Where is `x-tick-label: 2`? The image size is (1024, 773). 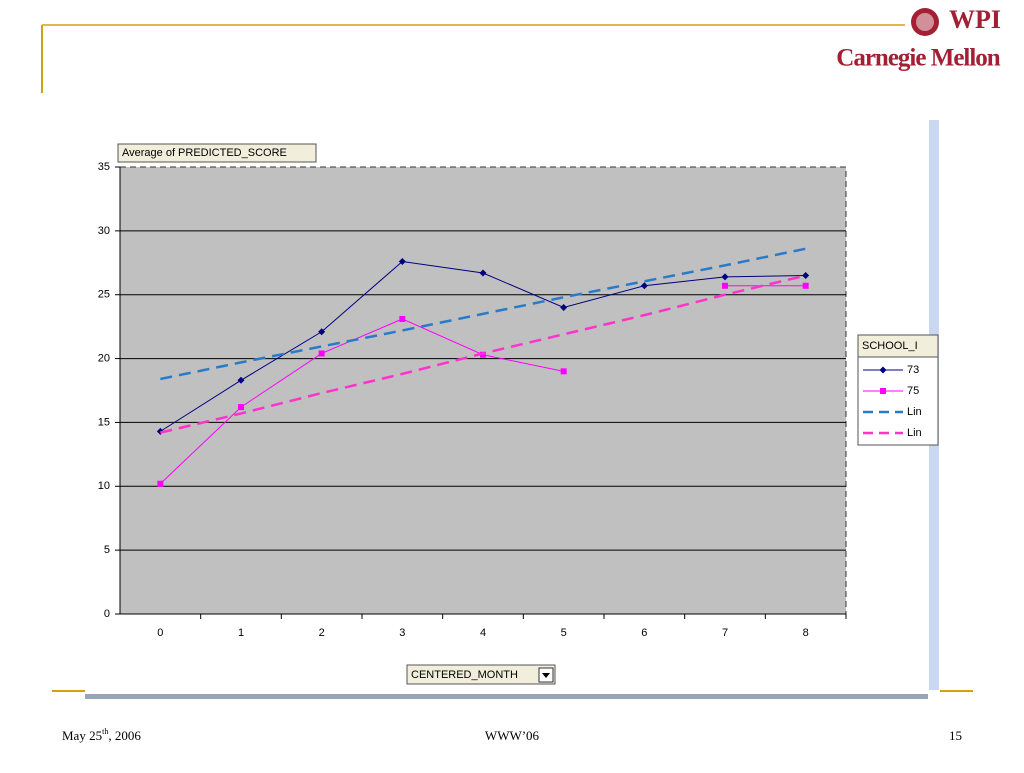
x-tick-label: 2 is located at coordinates (322, 633).